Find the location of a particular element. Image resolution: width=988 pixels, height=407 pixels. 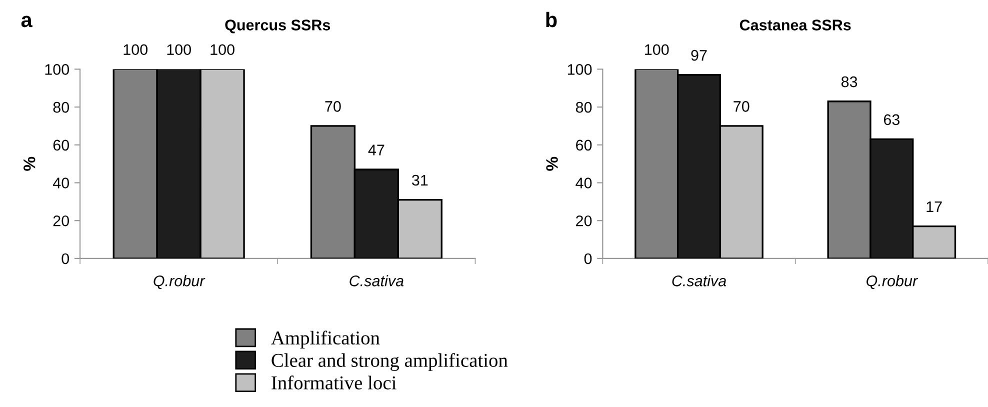

data-label: 83 is located at coordinates (849, 82).